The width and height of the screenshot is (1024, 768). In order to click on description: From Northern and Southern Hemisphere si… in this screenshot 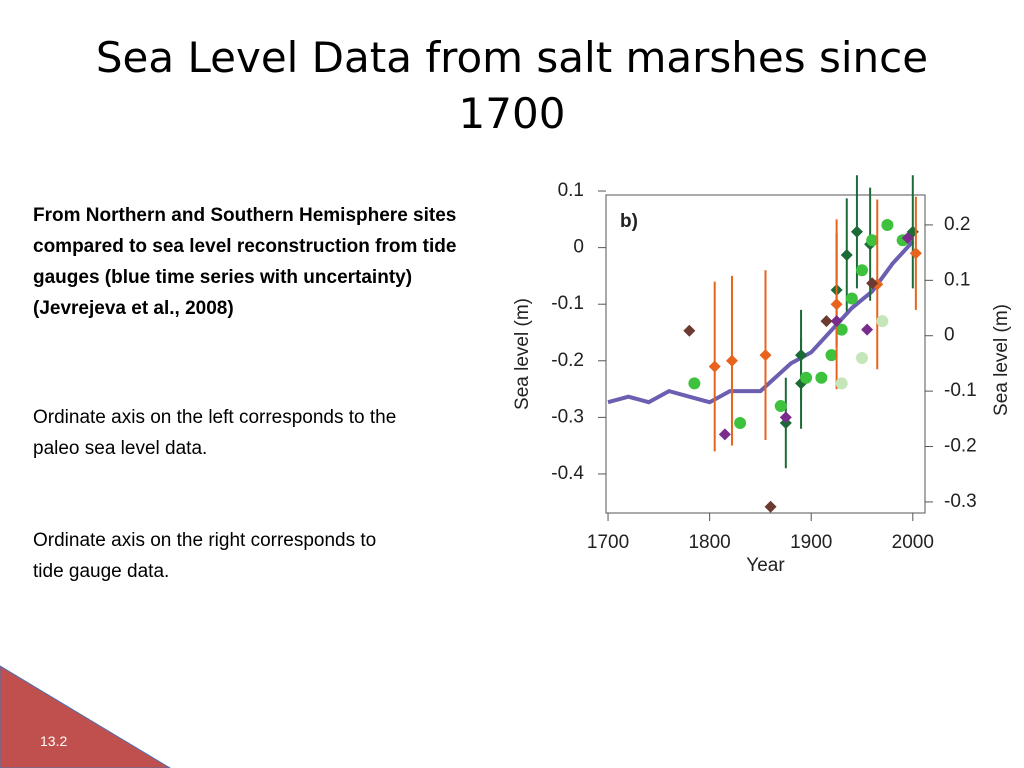, I will do `click(245, 262)`.